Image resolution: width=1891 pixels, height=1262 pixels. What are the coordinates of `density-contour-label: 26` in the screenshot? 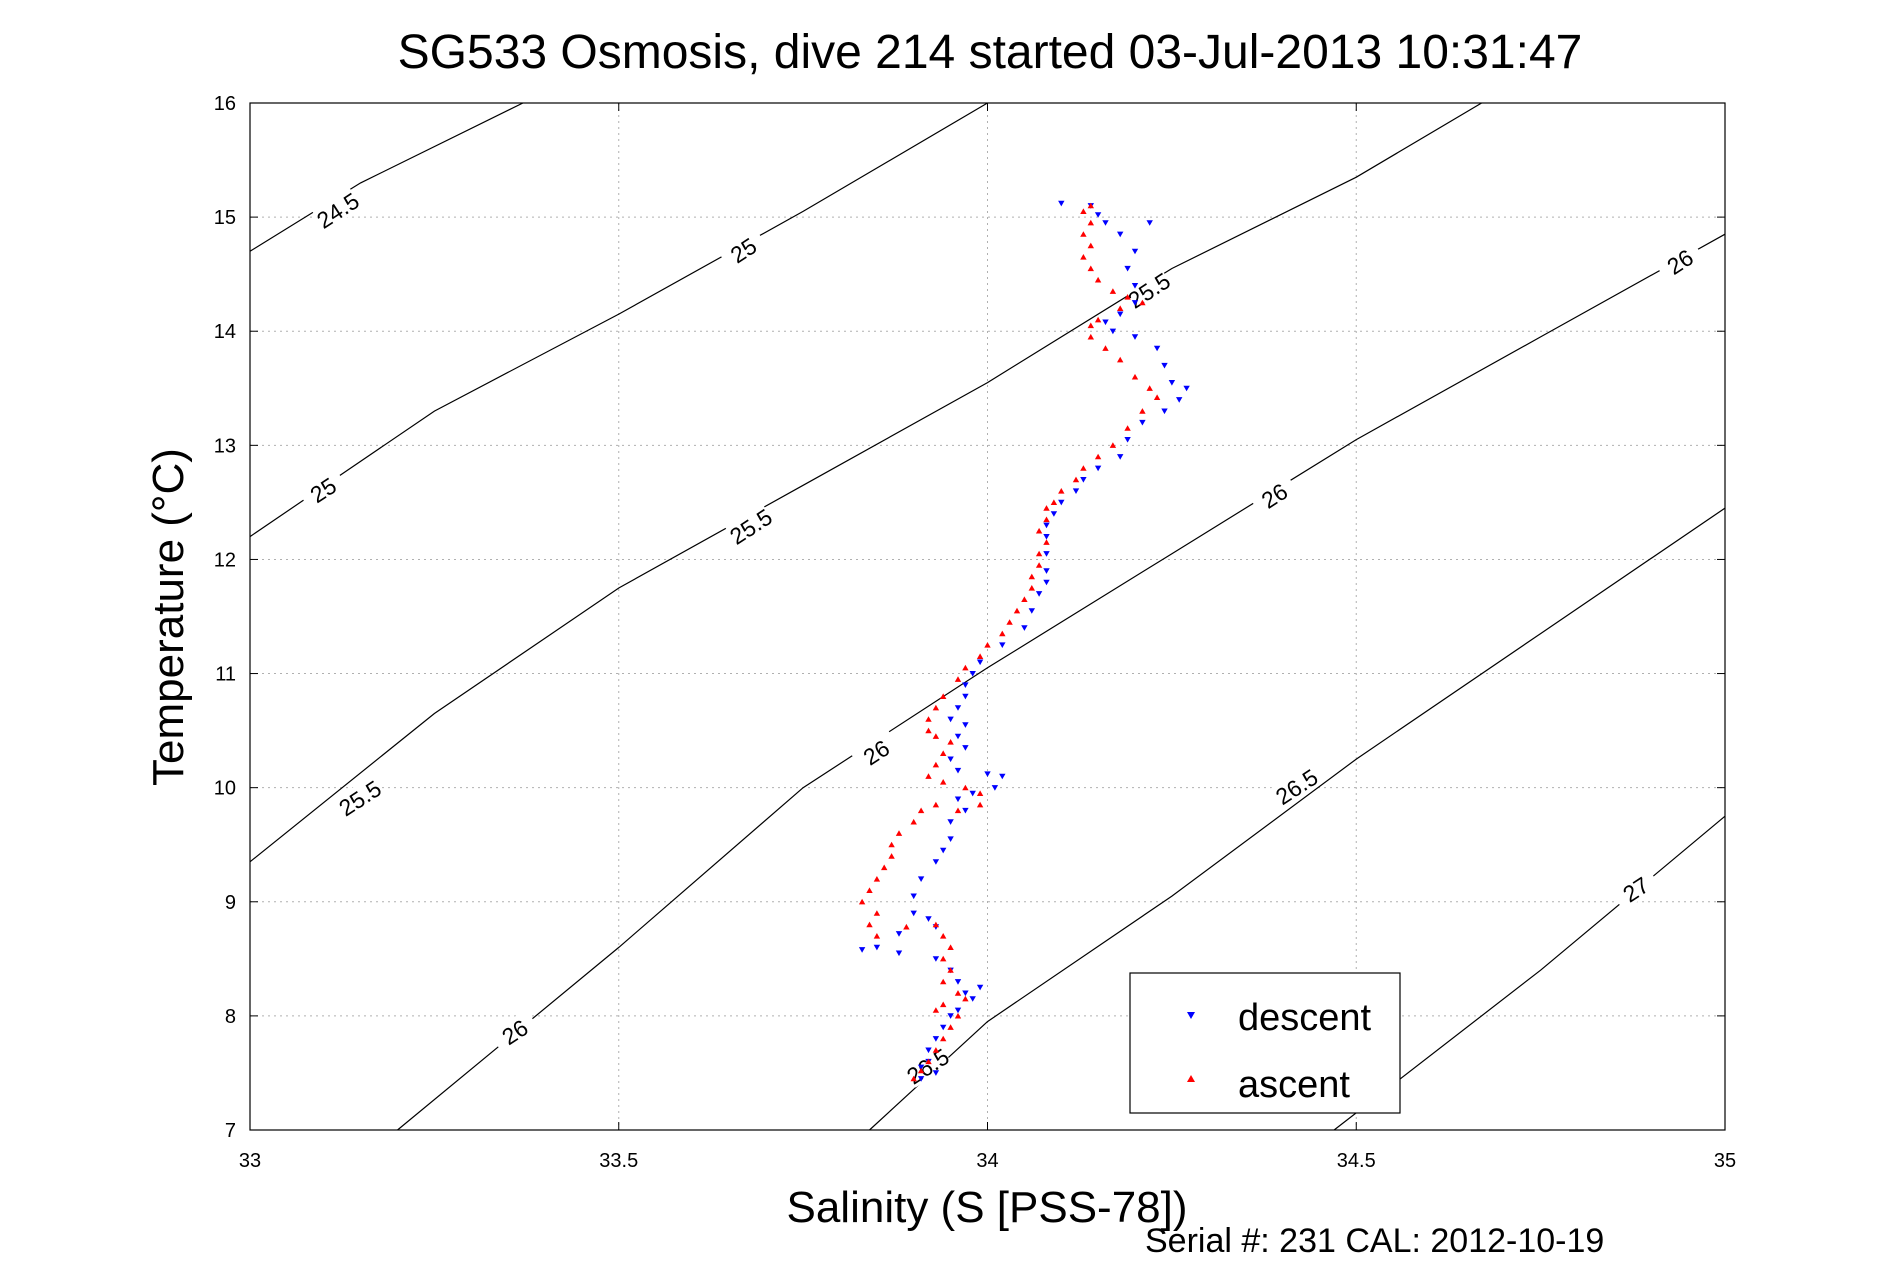 It's located at (1679, 261).